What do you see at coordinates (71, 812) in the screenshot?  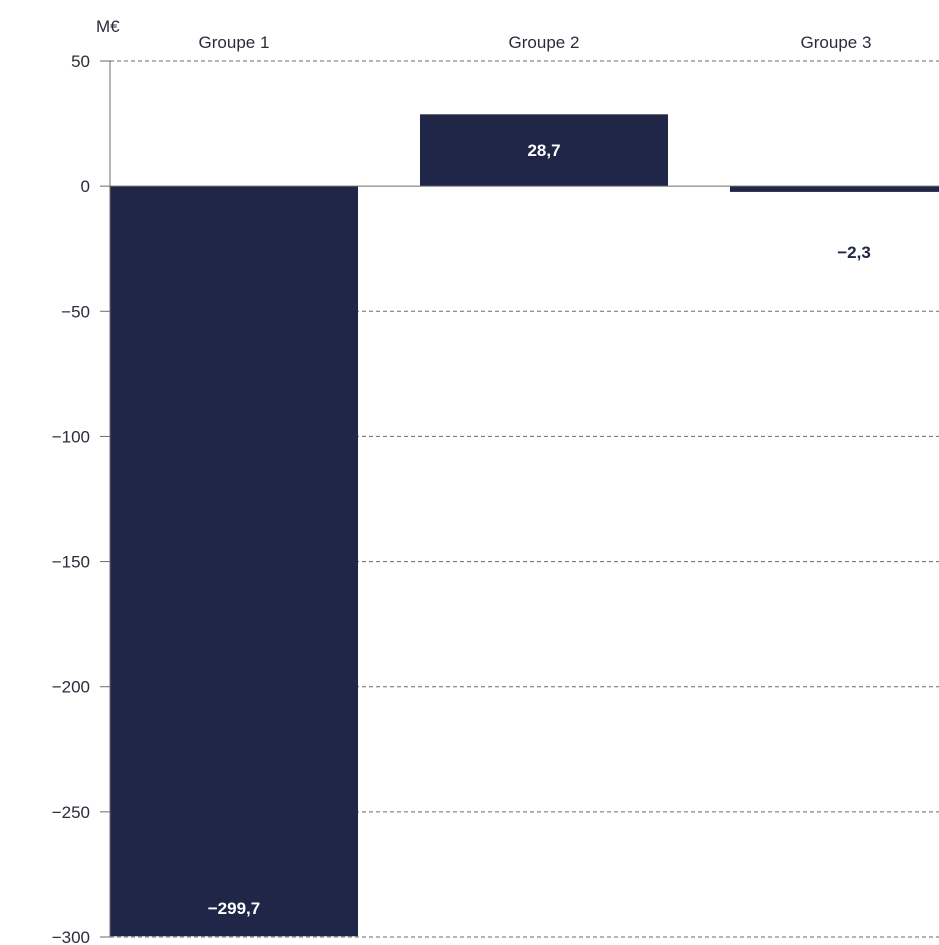 I see `y-tick-label: −250` at bounding box center [71, 812].